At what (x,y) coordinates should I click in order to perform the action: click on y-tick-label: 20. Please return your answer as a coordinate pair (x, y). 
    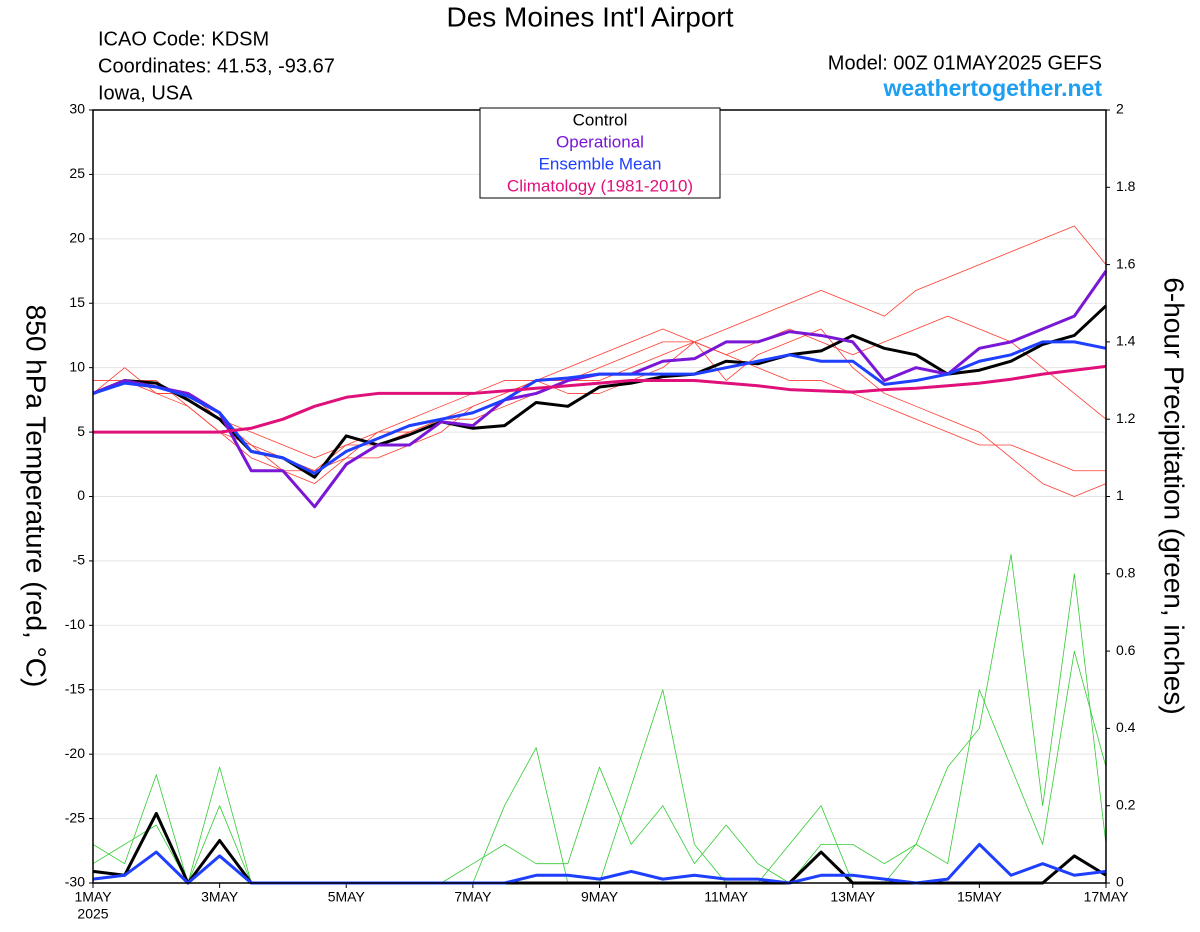
    Looking at the image, I should click on (77, 238).